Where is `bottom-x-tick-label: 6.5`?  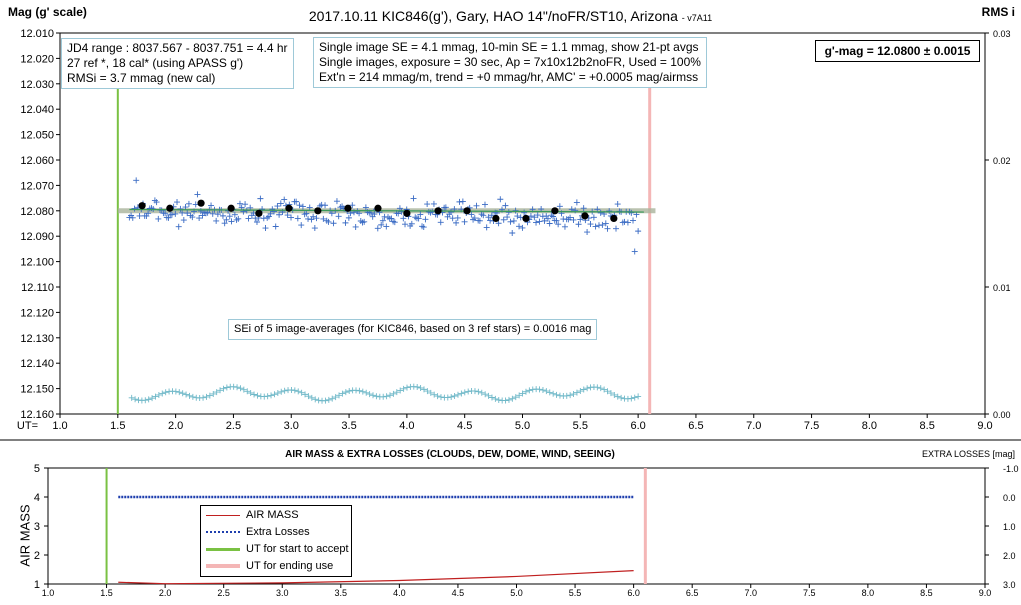
bottom-x-tick-label: 6.5 is located at coordinates (692, 593).